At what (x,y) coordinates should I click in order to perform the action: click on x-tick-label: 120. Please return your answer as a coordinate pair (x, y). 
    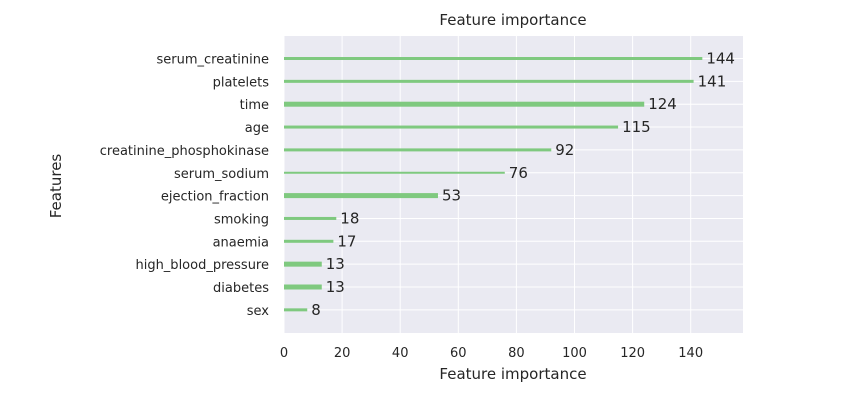
    Looking at the image, I should click on (632, 353).